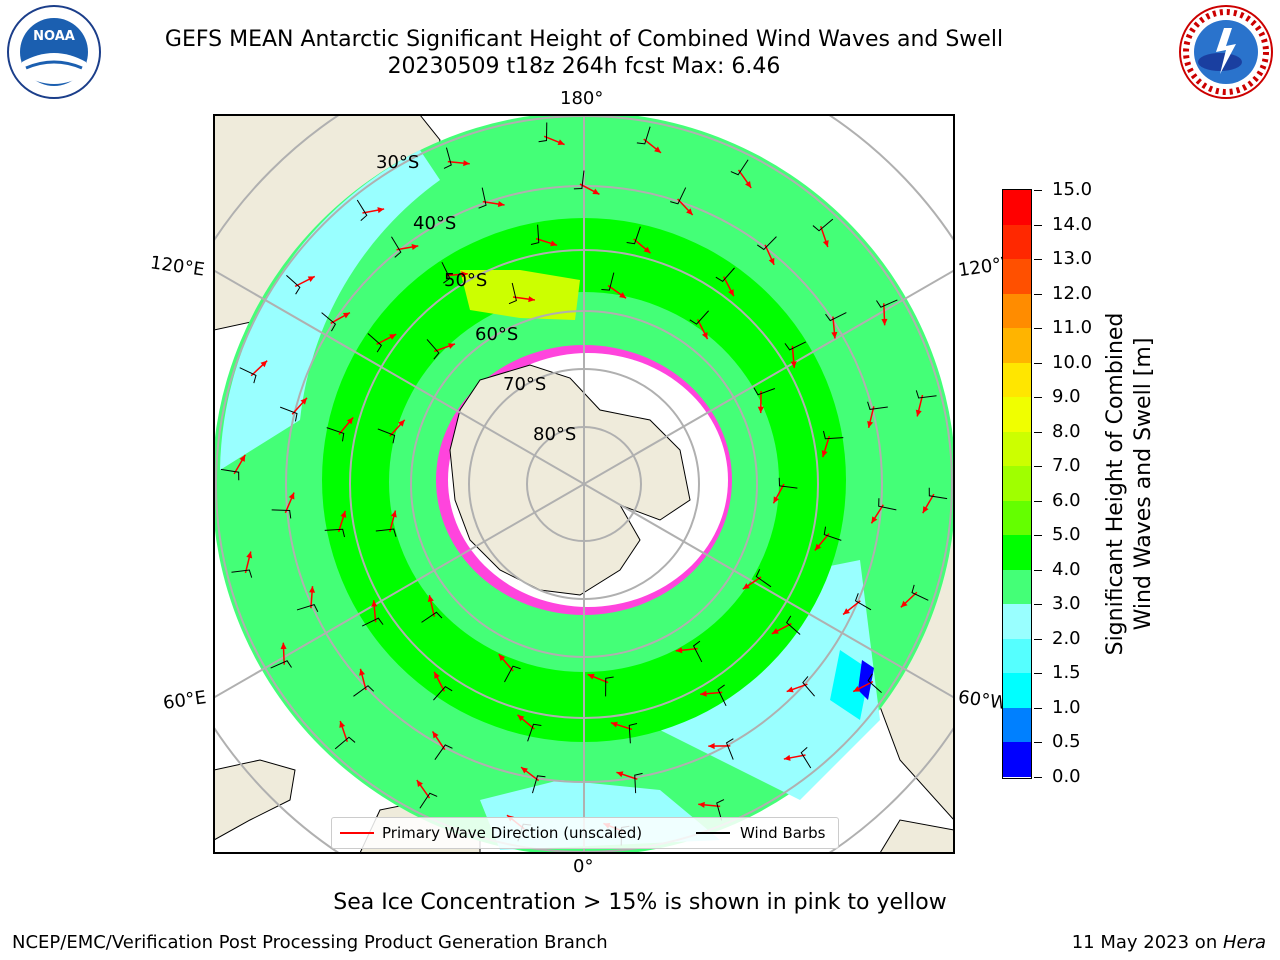 This screenshot has width=1280, height=960. Describe the element at coordinates (1066, 500) in the screenshot. I see `colorbar-tick-label: 6.0` at that location.